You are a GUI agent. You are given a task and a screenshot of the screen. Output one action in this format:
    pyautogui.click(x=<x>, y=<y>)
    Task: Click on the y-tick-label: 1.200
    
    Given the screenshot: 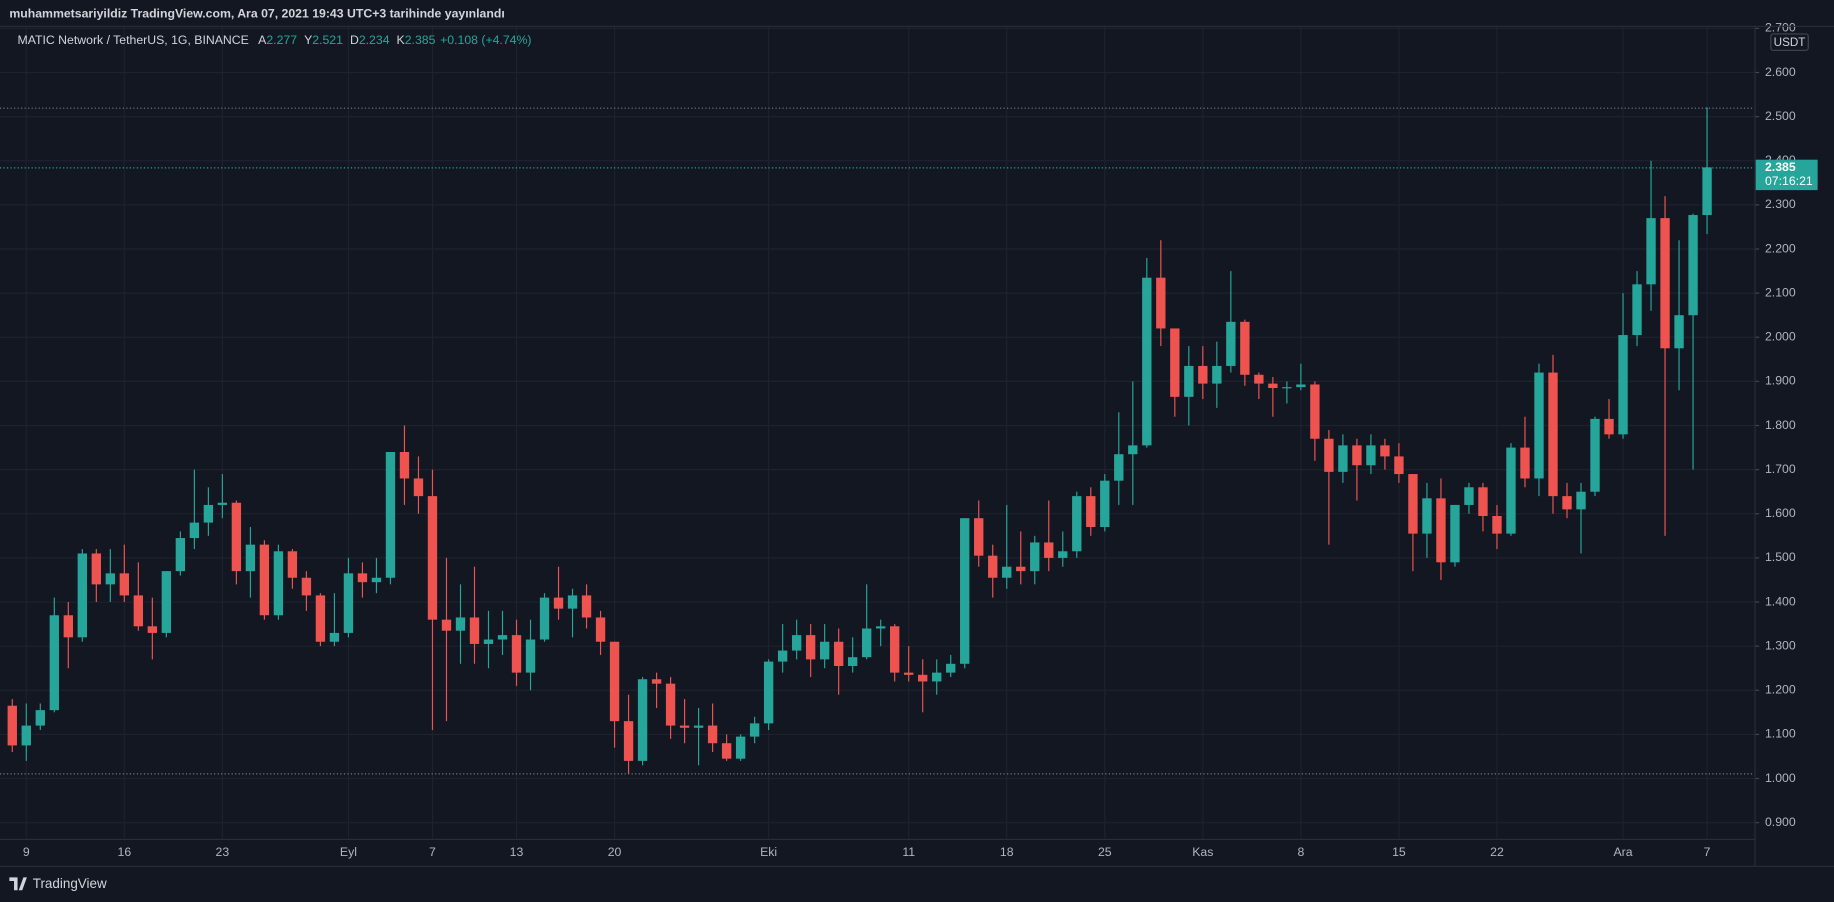 What is the action you would take?
    pyautogui.click(x=1780, y=690)
    